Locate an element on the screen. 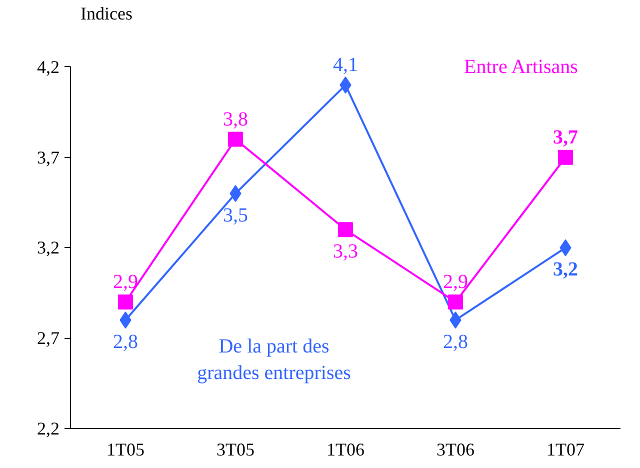 The height and width of the screenshot is (468, 640). x-tick-label: 3T05 is located at coordinates (235, 450).